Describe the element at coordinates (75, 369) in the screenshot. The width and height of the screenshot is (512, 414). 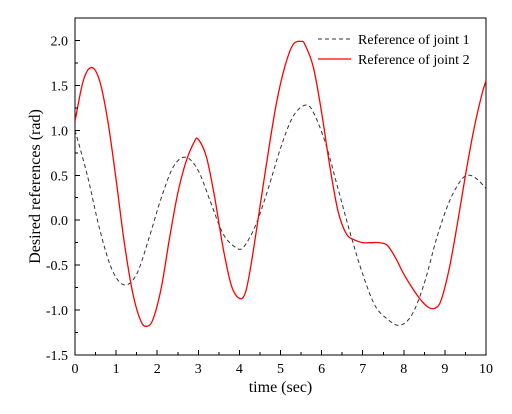
I see `x-tick-label: 0` at that location.